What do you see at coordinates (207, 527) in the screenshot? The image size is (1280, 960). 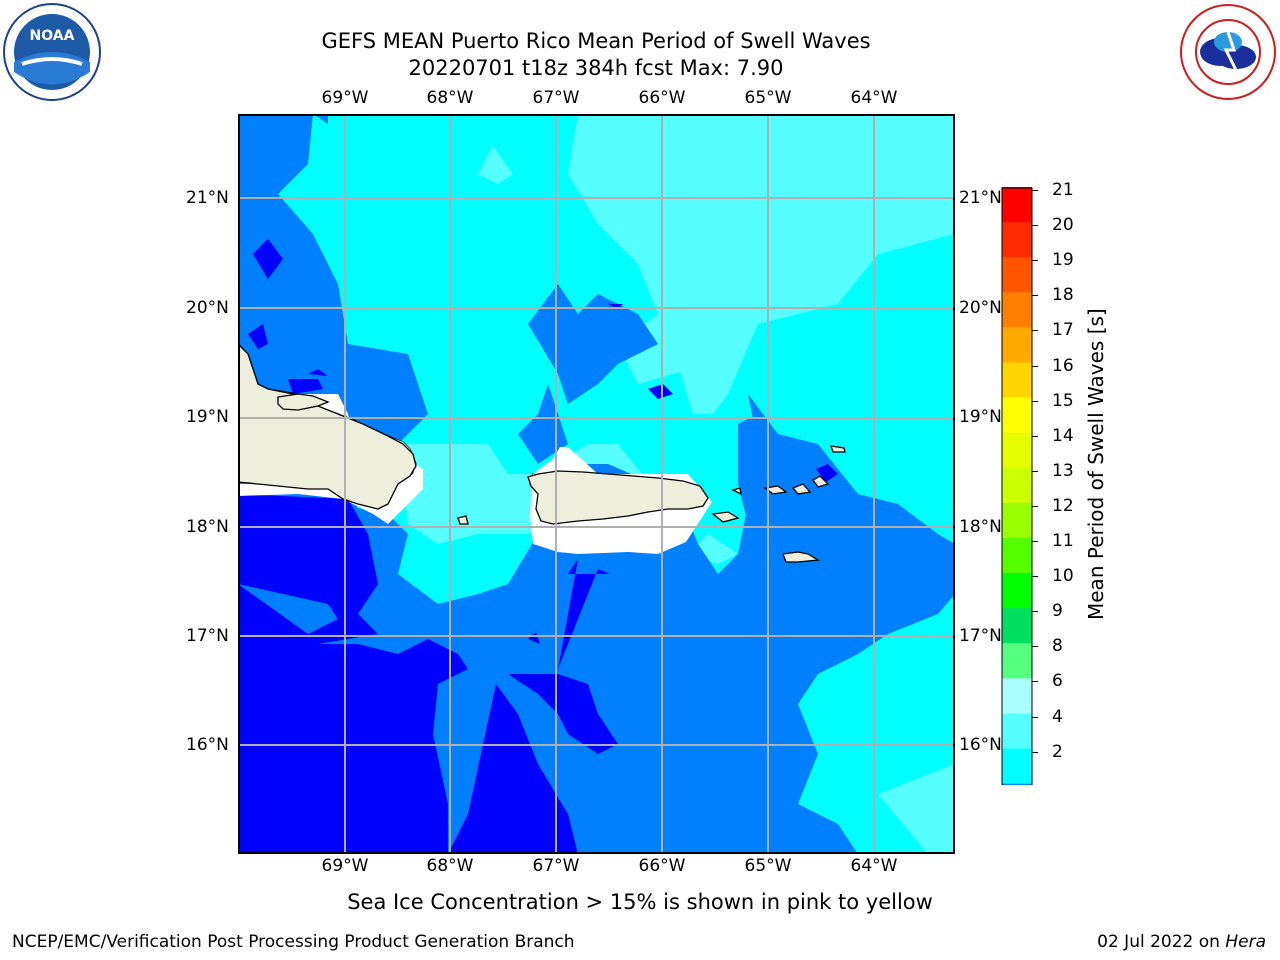 I see `lat-label-left: 18°N` at bounding box center [207, 527].